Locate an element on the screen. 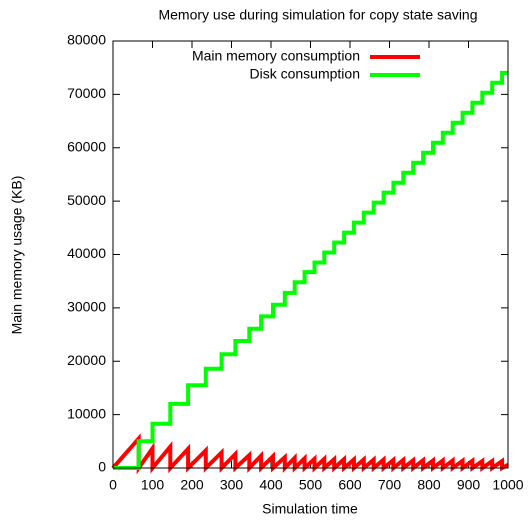  y-tick-label: 40000 is located at coordinates (86, 253).